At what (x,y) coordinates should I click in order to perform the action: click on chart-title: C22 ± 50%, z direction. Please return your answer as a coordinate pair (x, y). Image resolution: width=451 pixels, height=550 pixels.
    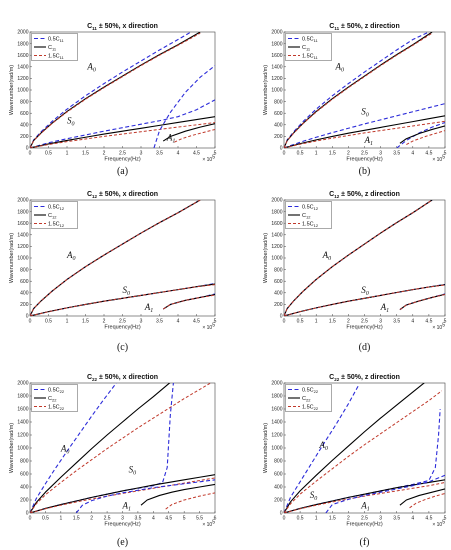
    Looking at the image, I should click on (364, 378).